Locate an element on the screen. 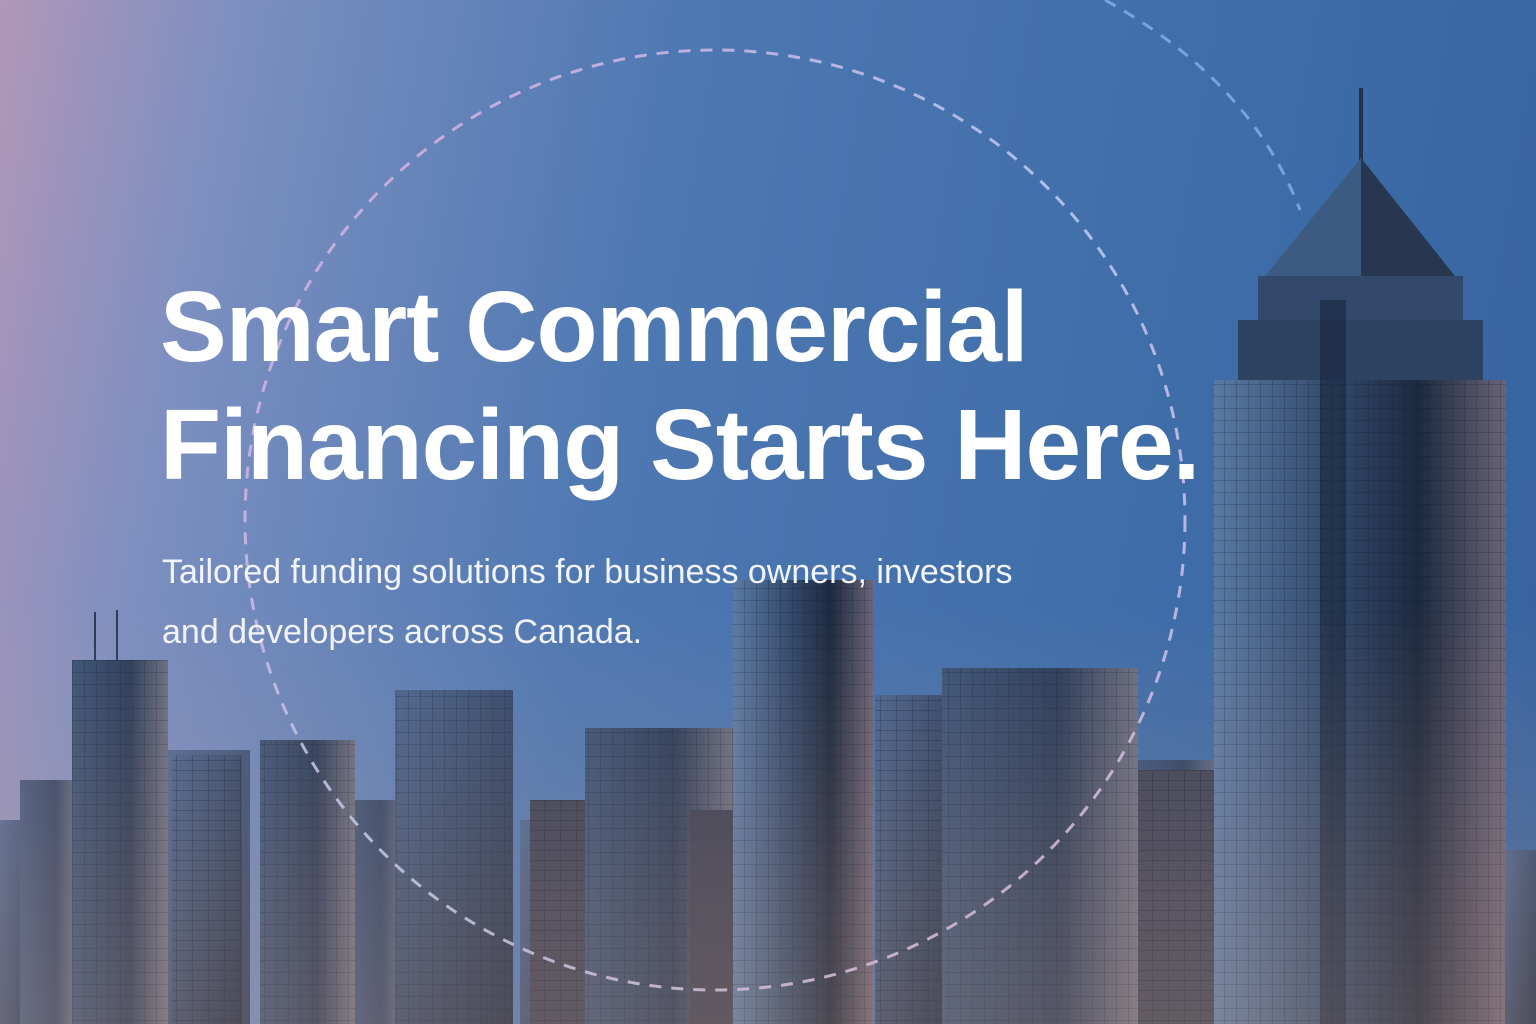  building-center-left is located at coordinates (572, 857).